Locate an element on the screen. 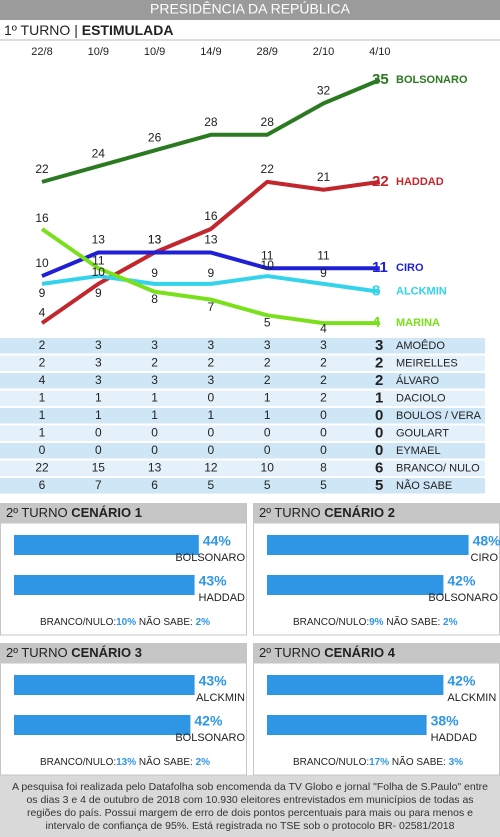  table-cell: 15 is located at coordinates (99, 468).